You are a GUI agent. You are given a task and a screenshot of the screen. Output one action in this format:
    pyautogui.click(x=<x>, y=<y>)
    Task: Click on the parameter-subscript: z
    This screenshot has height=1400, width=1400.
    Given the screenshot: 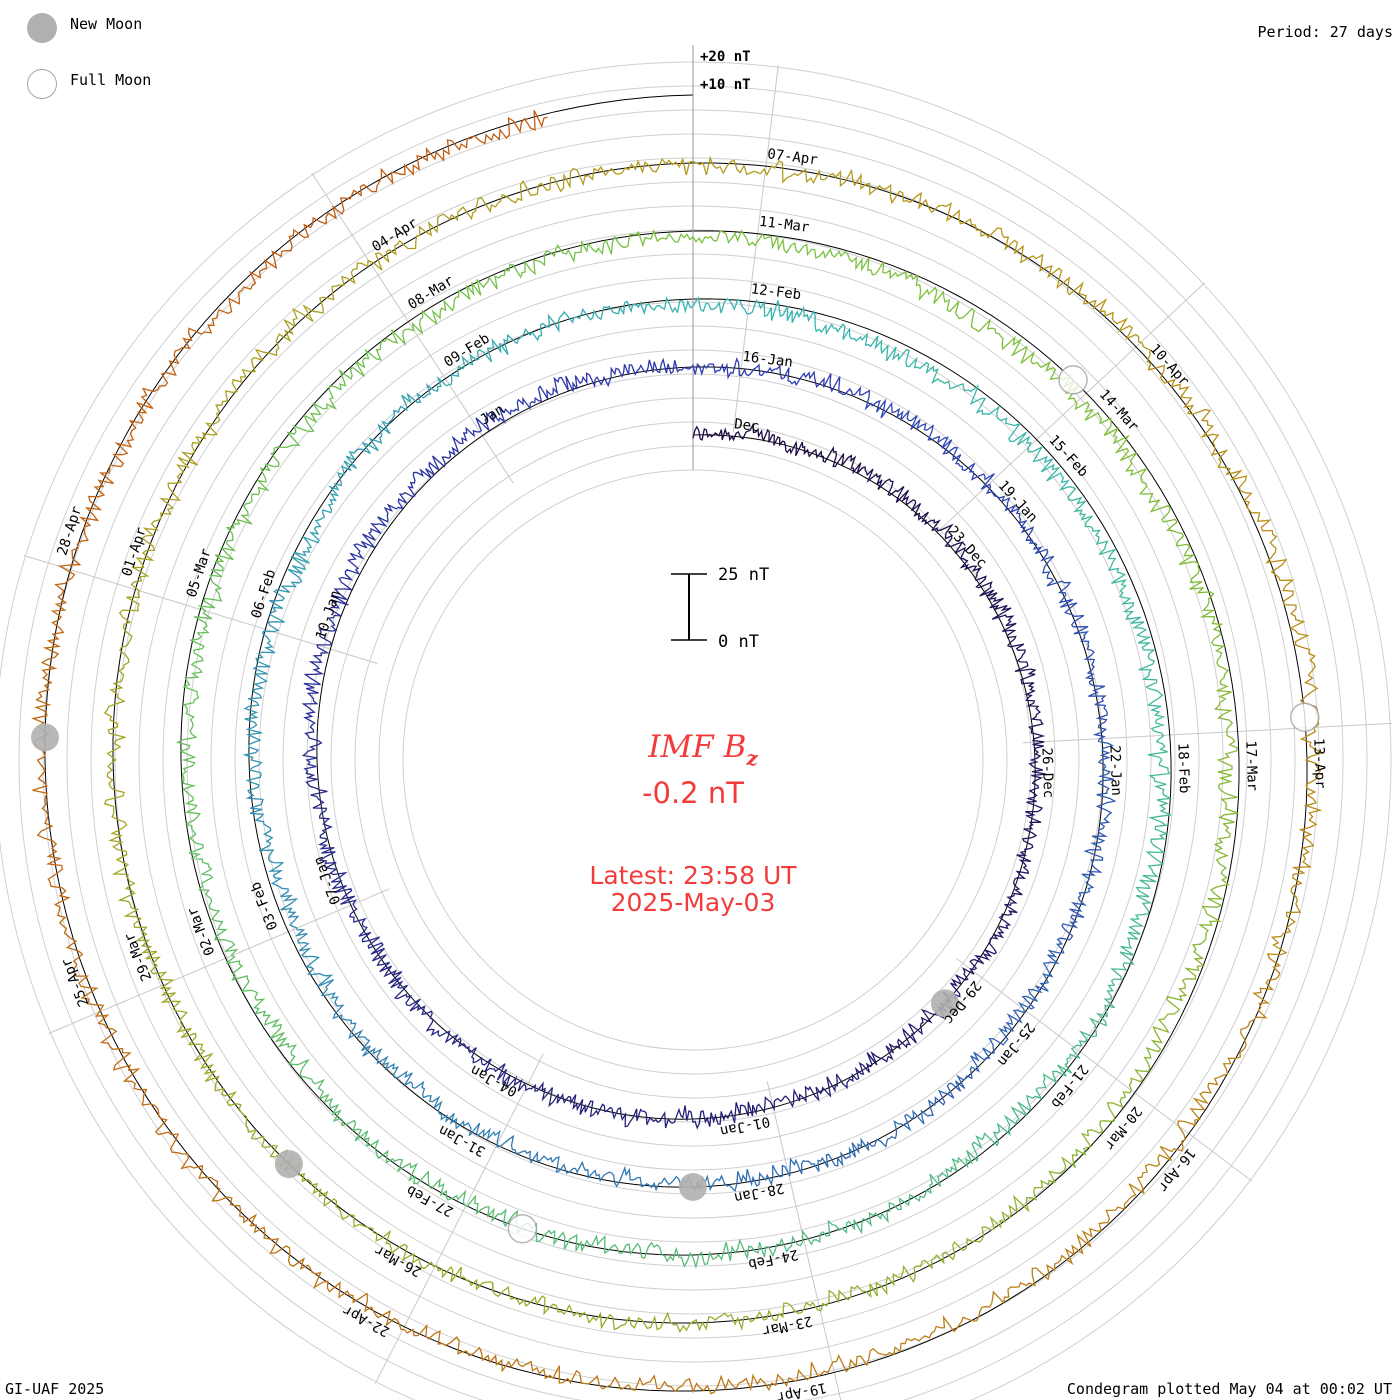 What is the action you would take?
    pyautogui.click(x=751, y=758)
    